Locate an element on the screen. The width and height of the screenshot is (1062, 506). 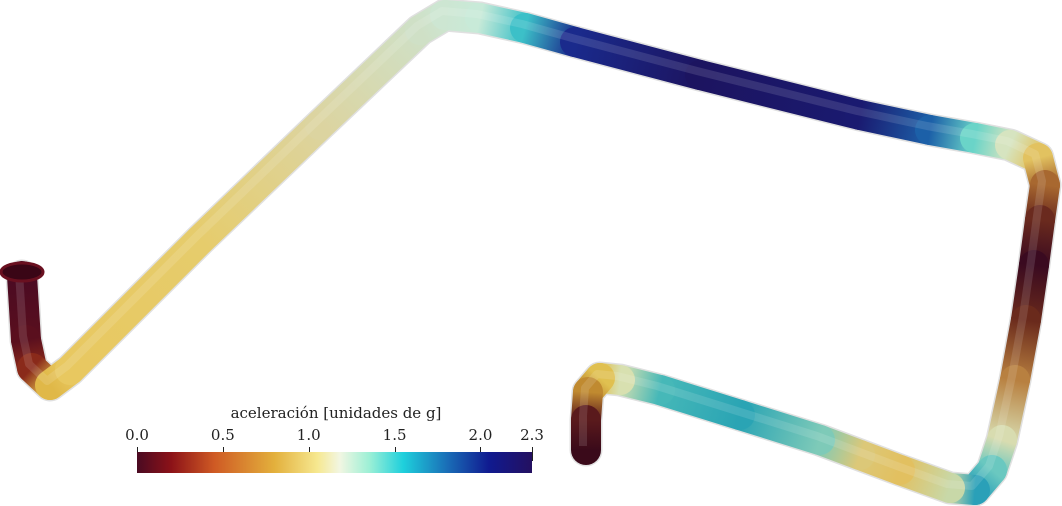
colorbar-tick-label: 0.5 is located at coordinates (222, 435).